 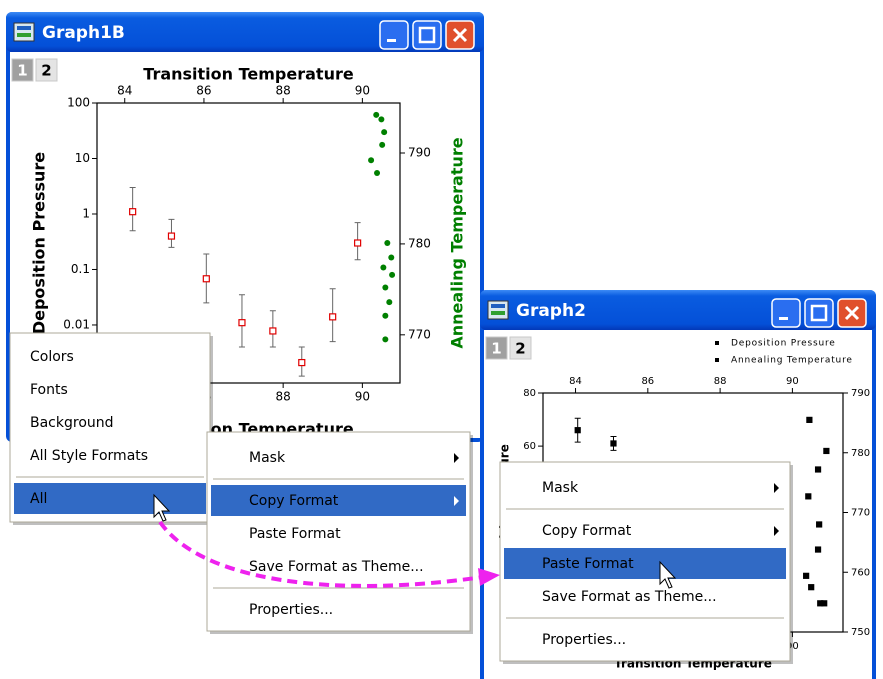 I want to click on legend-label: Deposition Pressure, so click(x=783, y=344).